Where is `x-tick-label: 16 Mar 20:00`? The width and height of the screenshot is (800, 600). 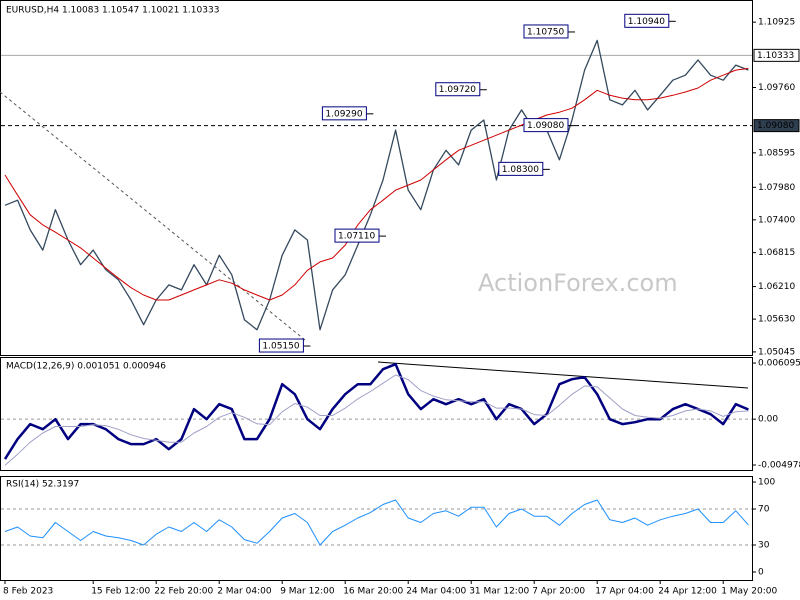
x-tick-label: 16 Mar 20:00 is located at coordinates (373, 592).